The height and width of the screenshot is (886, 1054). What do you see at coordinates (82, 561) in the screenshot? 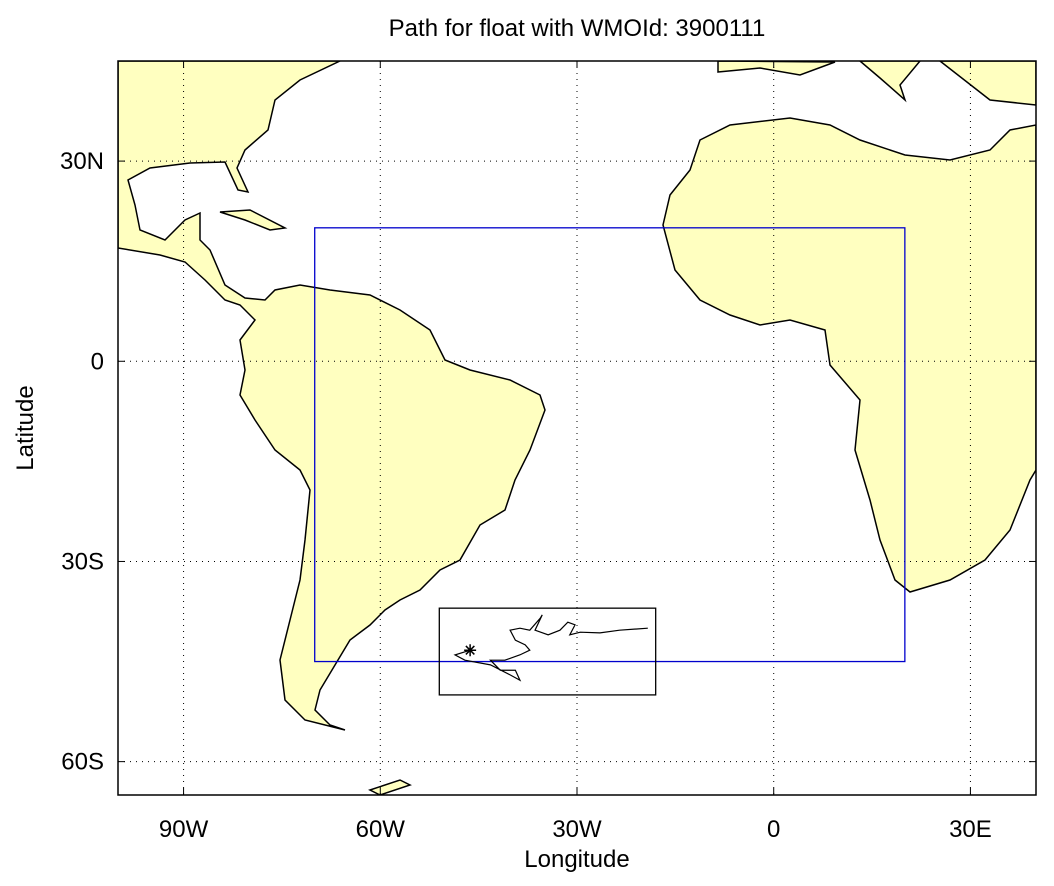
I see `y-tick-label: 30S` at bounding box center [82, 561].